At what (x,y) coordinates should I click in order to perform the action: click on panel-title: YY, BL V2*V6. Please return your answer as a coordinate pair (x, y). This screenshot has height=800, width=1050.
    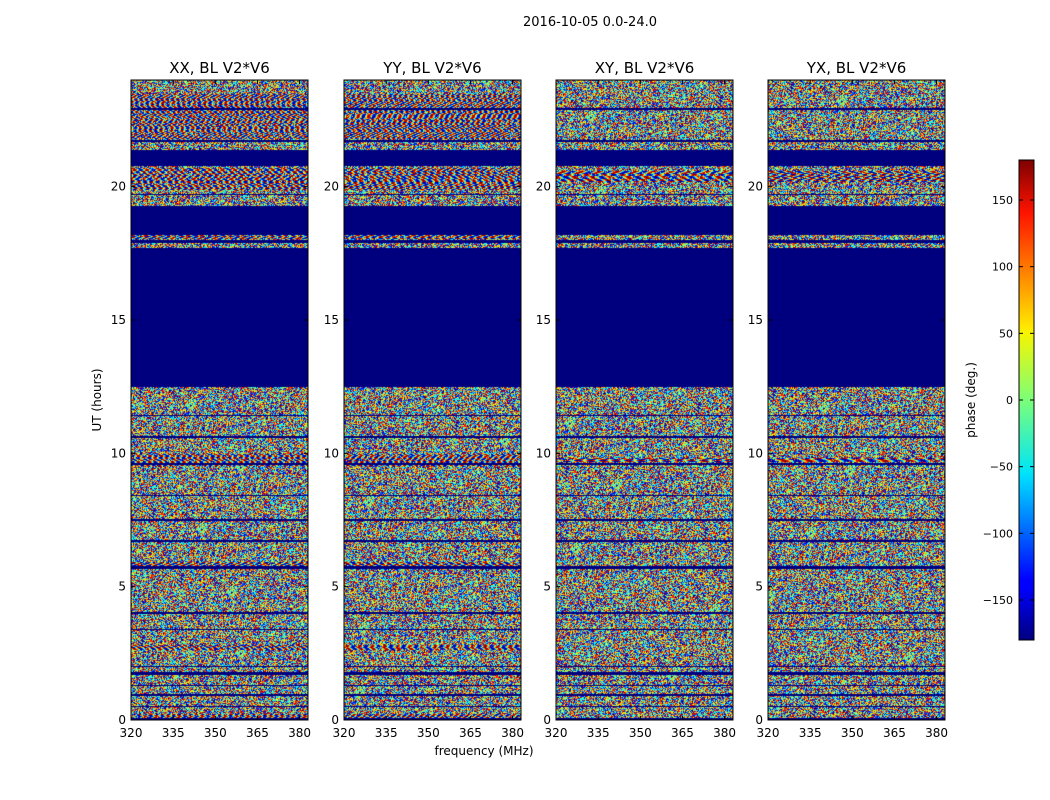
    Looking at the image, I should click on (431, 68).